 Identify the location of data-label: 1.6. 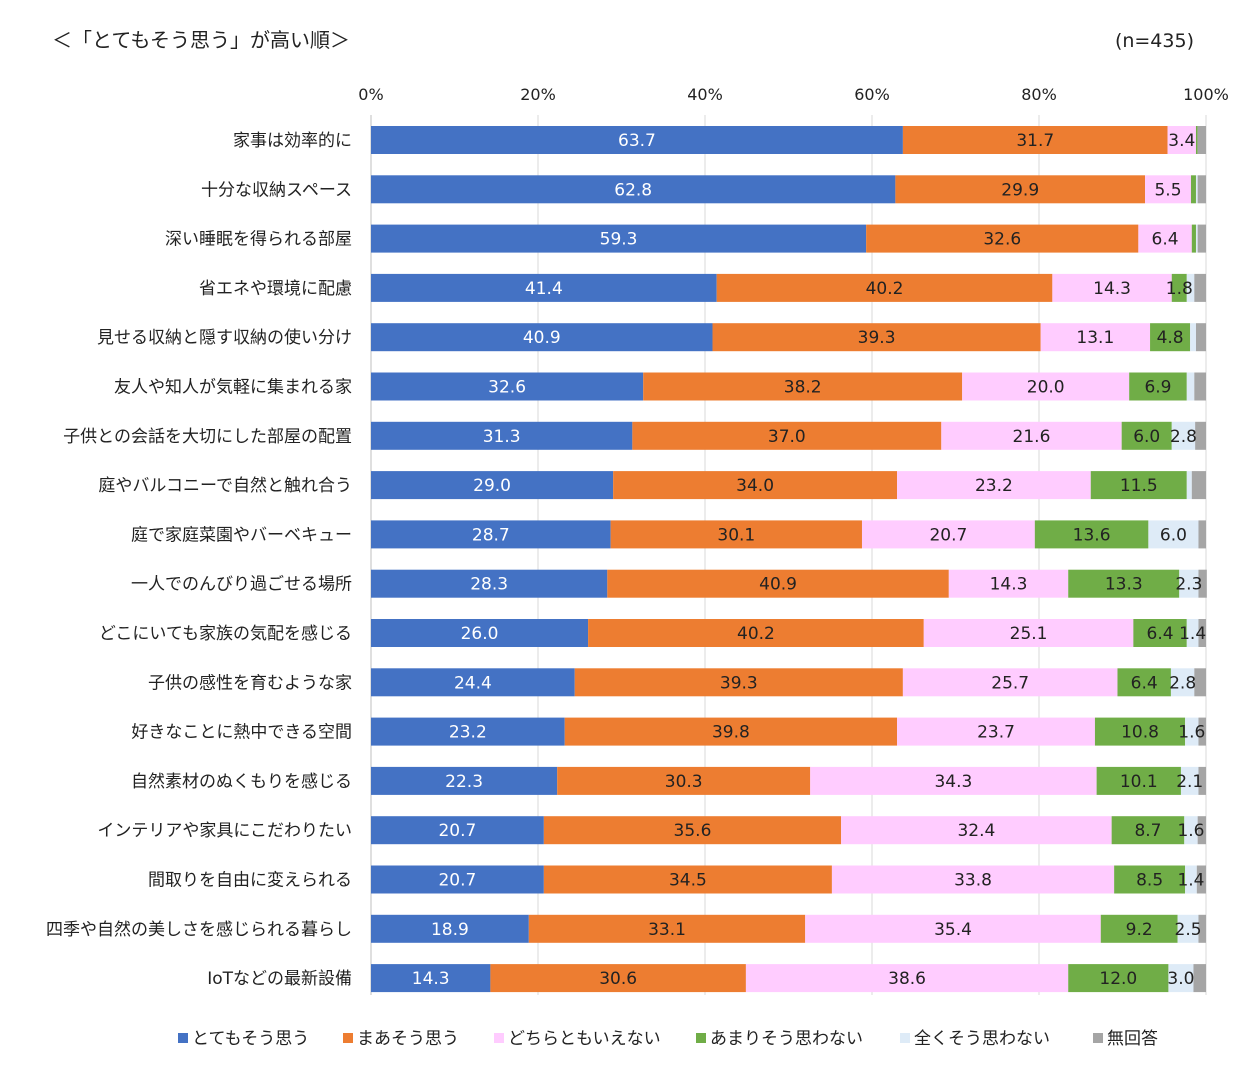
(1190, 831).